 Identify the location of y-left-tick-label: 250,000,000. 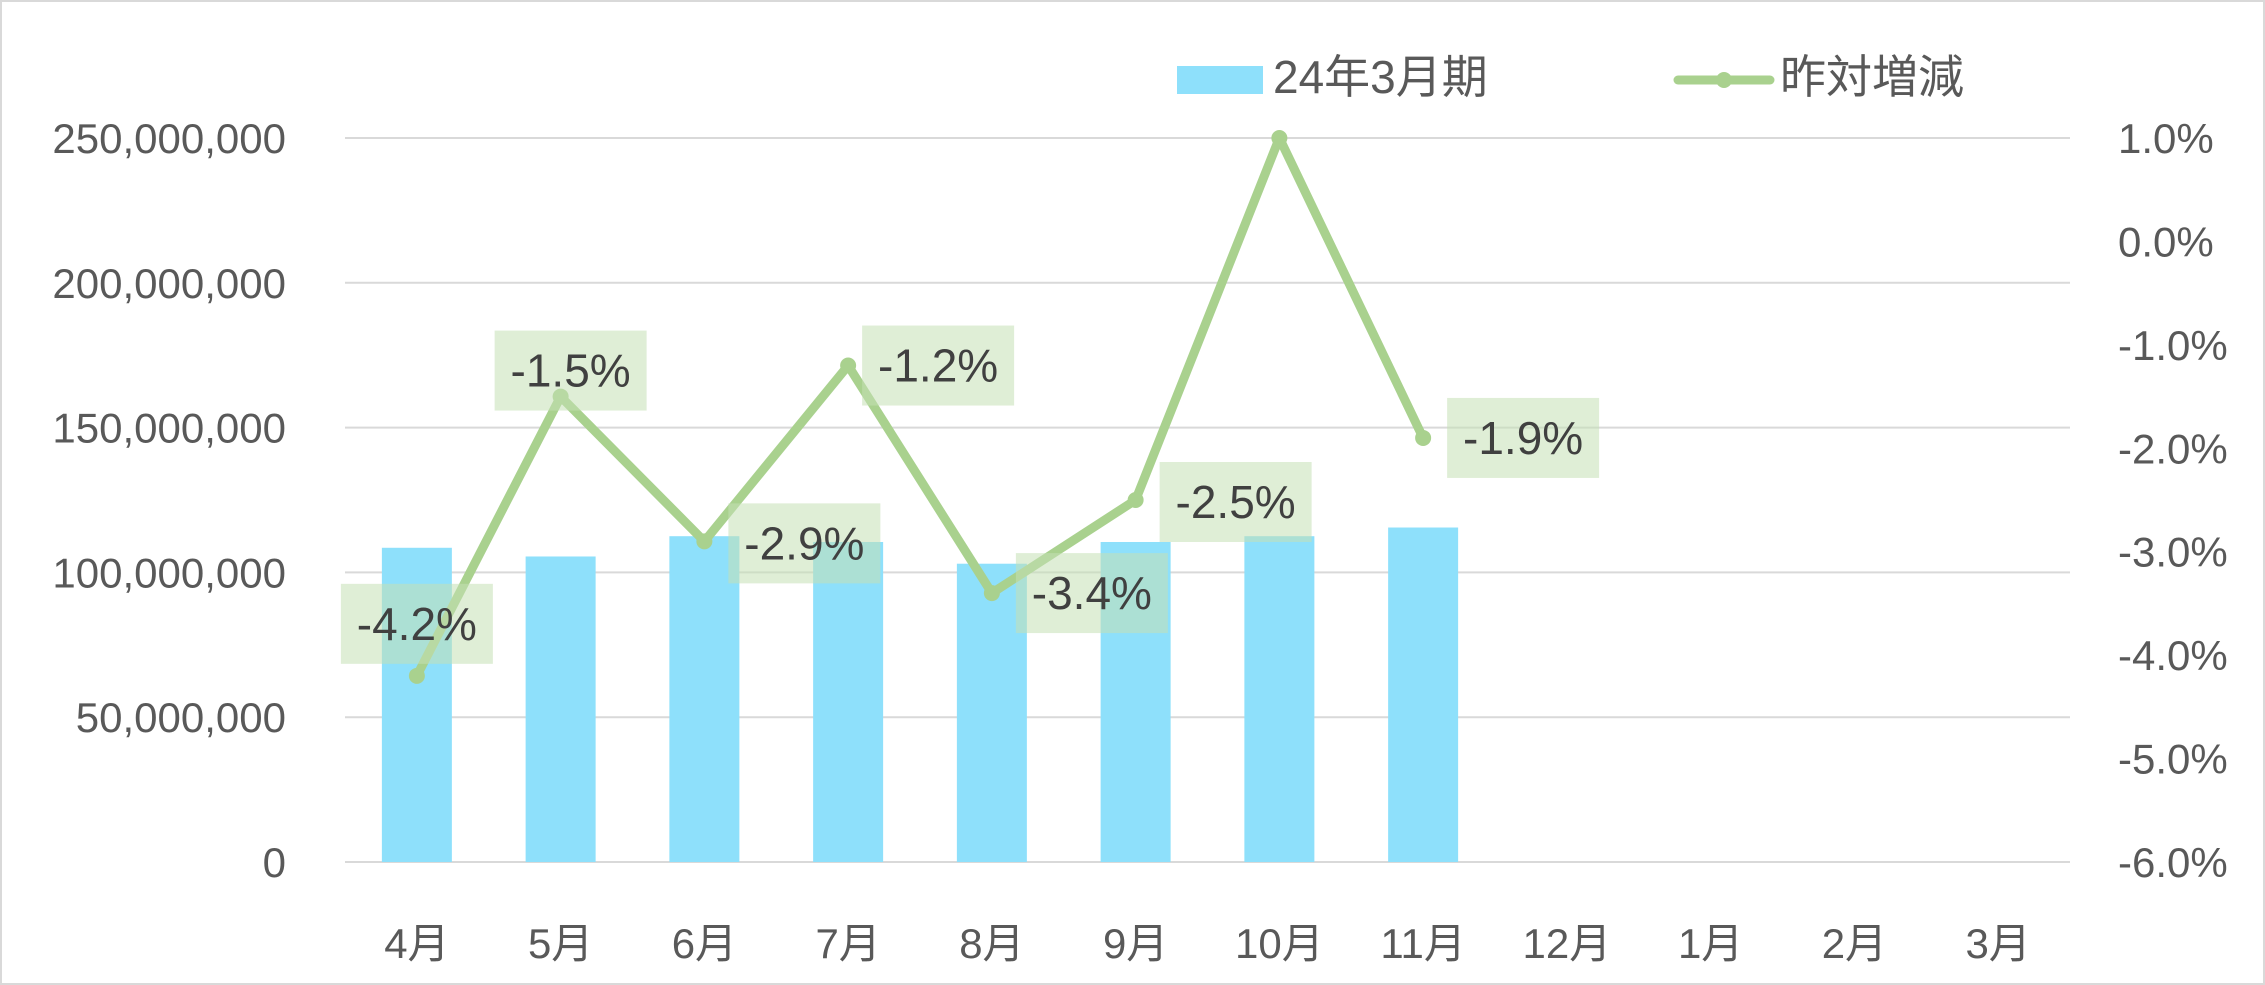
(169, 138).